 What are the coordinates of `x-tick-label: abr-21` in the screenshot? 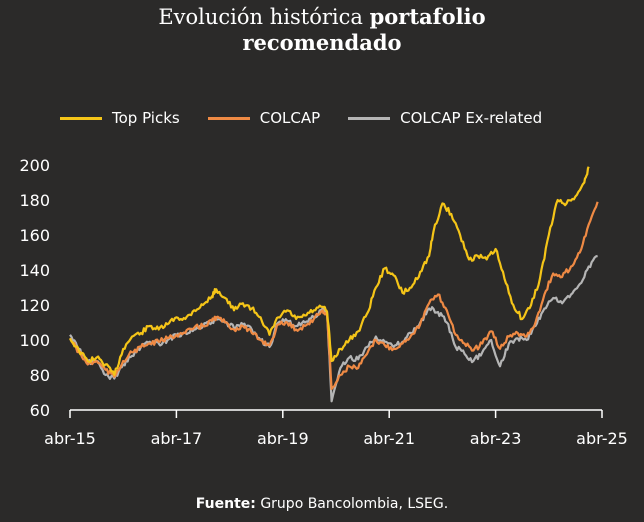 It's located at (389, 438).